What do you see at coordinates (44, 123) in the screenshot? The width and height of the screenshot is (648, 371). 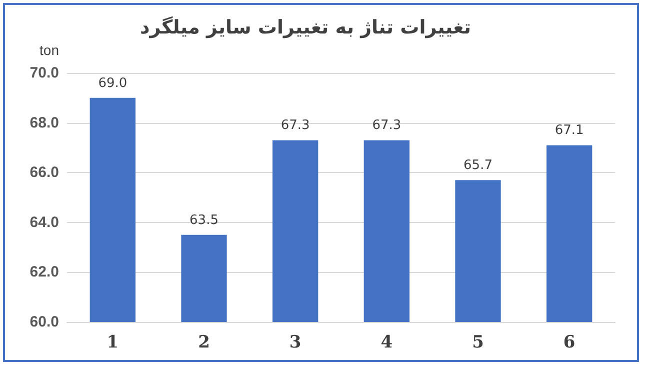 I see `y-tick-label: 68.0` at bounding box center [44, 123].